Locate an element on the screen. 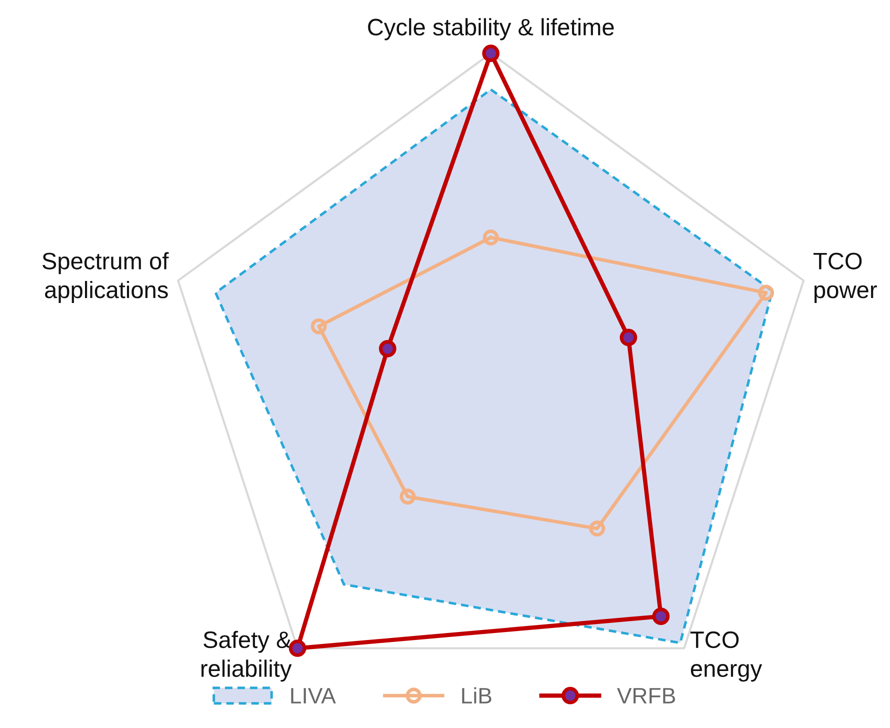 The height and width of the screenshot is (728, 890). spoke-label: Spectrum of applications is located at coordinates (105, 277).